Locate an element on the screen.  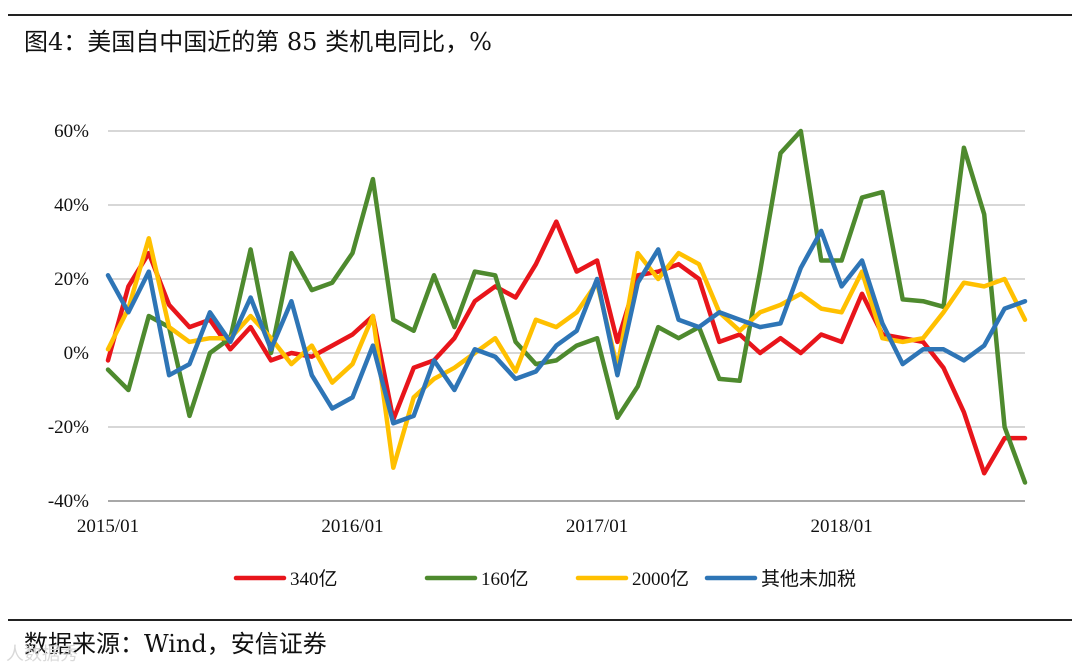
legend-label: 160亿 is located at coordinates (505, 579).